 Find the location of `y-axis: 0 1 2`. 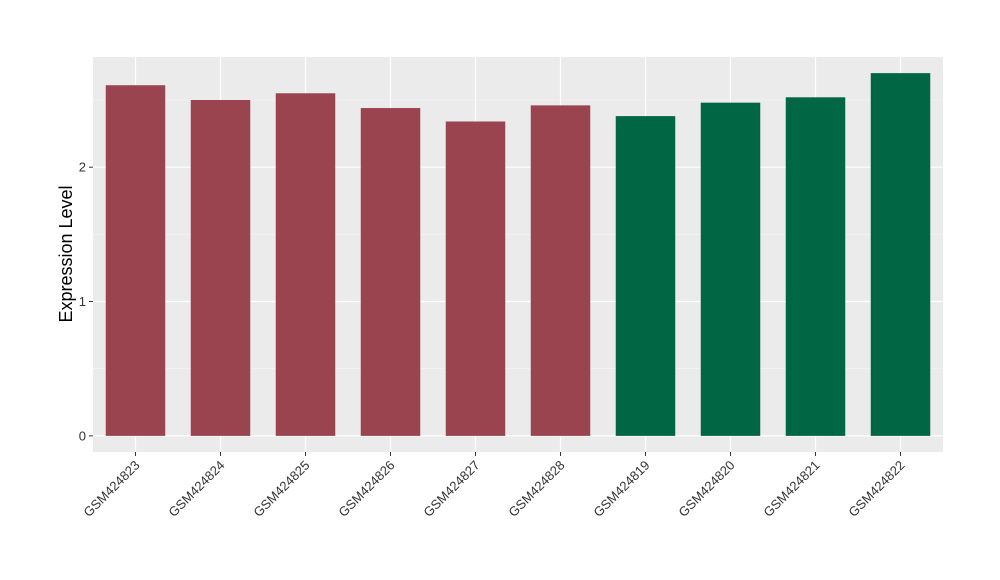

y-axis: 0 1 2 is located at coordinates (86, 301).